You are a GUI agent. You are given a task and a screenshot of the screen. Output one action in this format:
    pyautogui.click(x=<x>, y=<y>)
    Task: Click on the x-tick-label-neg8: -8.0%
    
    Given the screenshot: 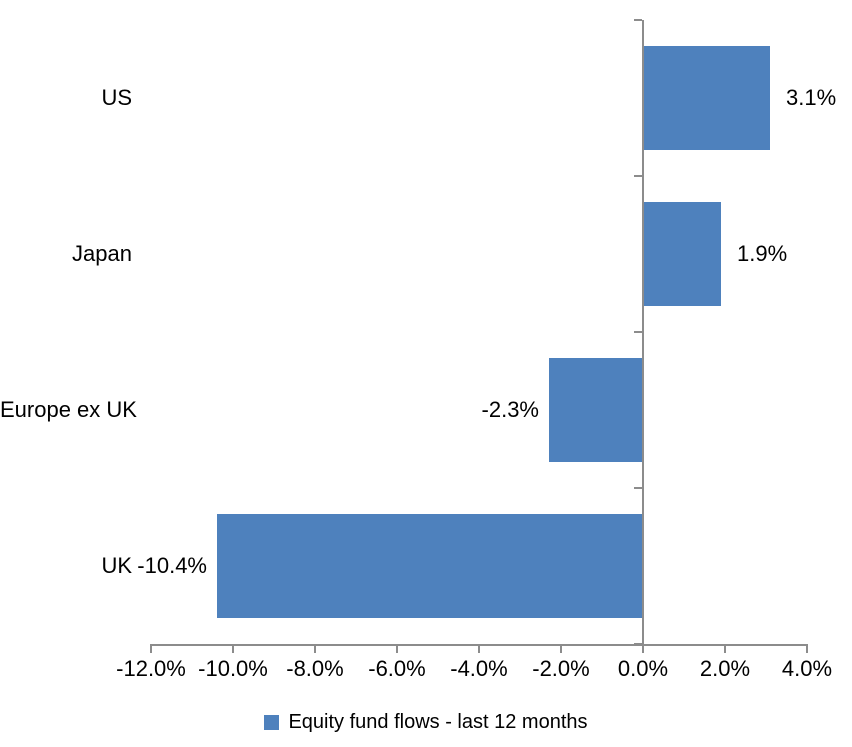 What is the action you would take?
    pyautogui.click(x=315, y=668)
    